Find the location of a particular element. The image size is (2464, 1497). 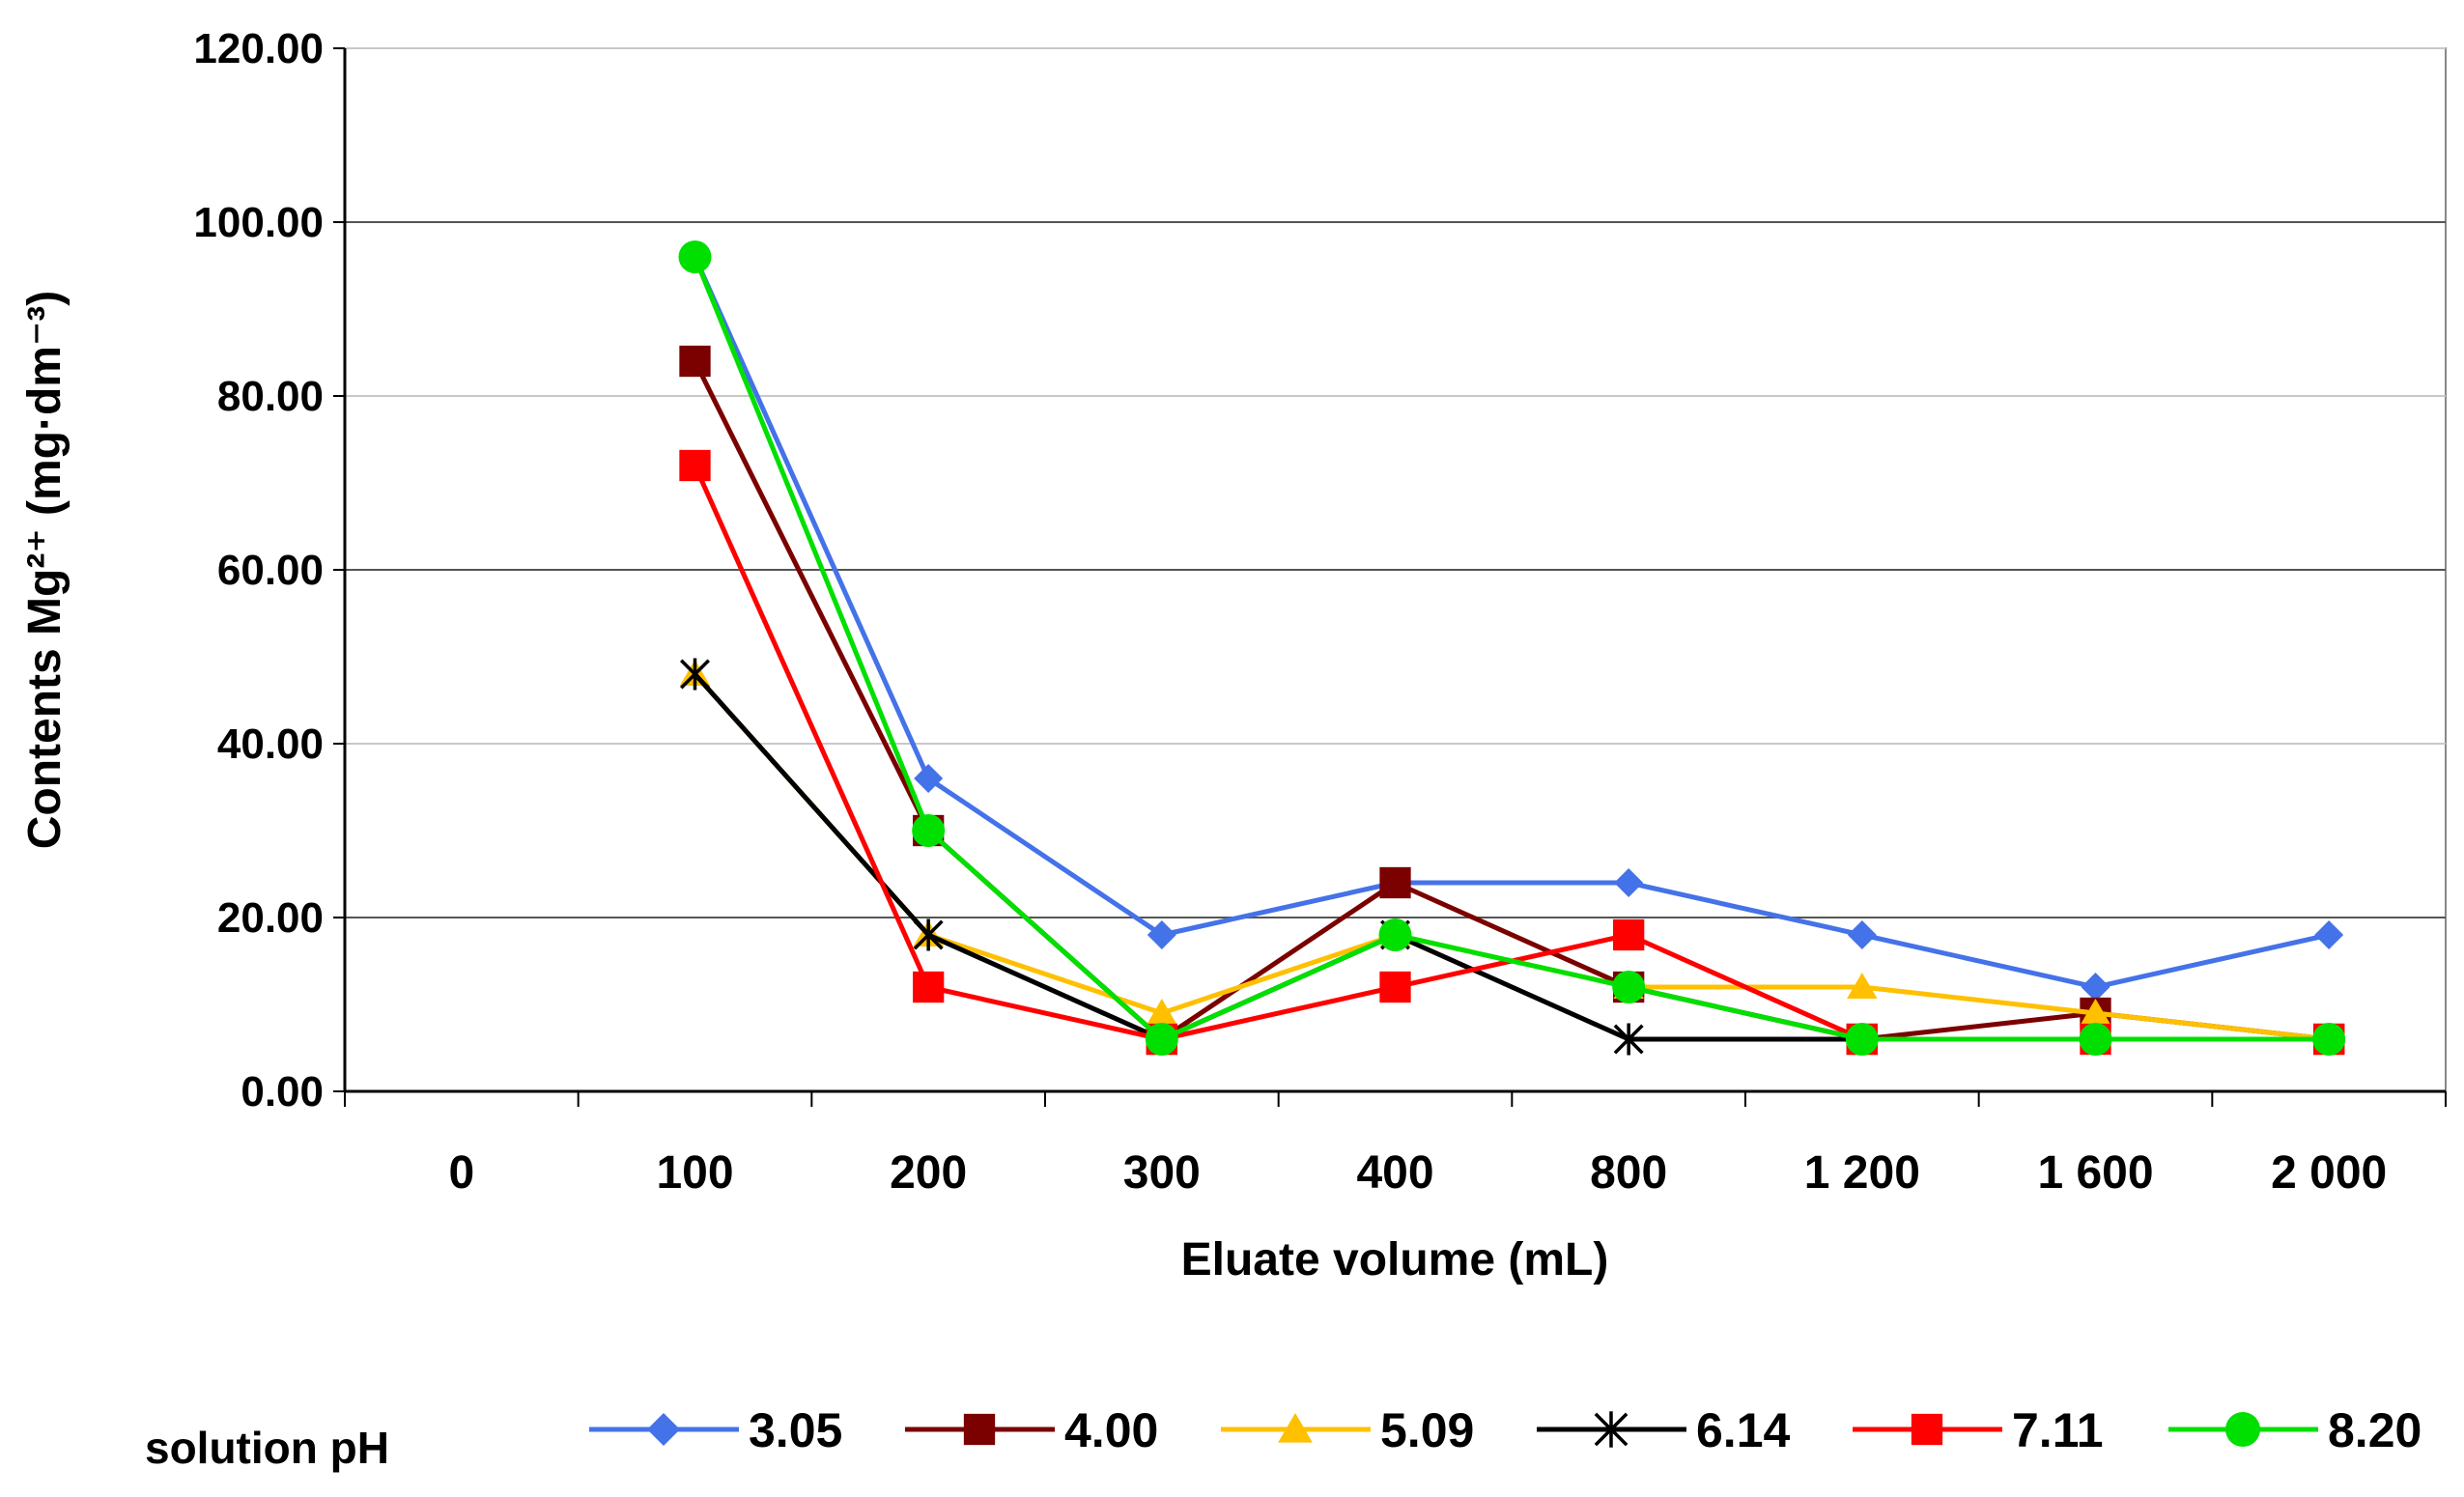

y-tick-label: 20.00 is located at coordinates (270, 918).